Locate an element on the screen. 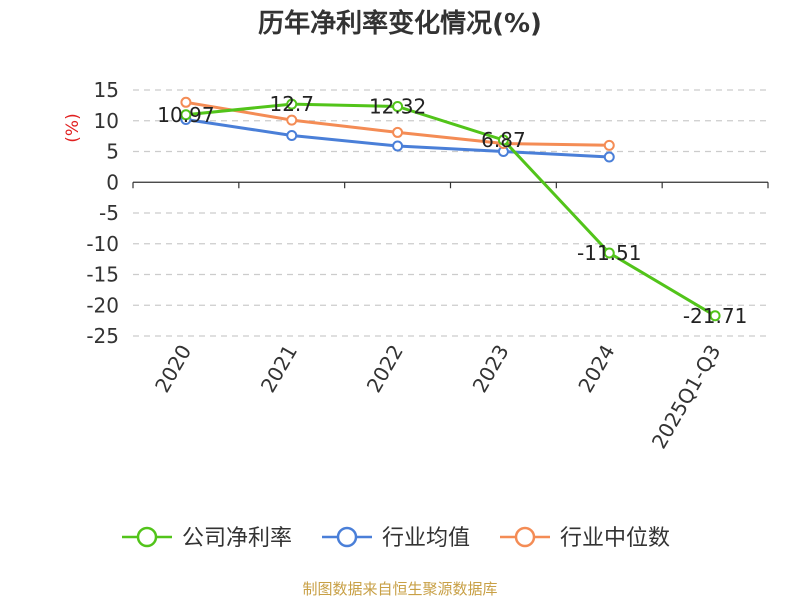 The width and height of the screenshot is (800, 600). chart-title: 历年净利率变化情况(%) is located at coordinates (400, 23).